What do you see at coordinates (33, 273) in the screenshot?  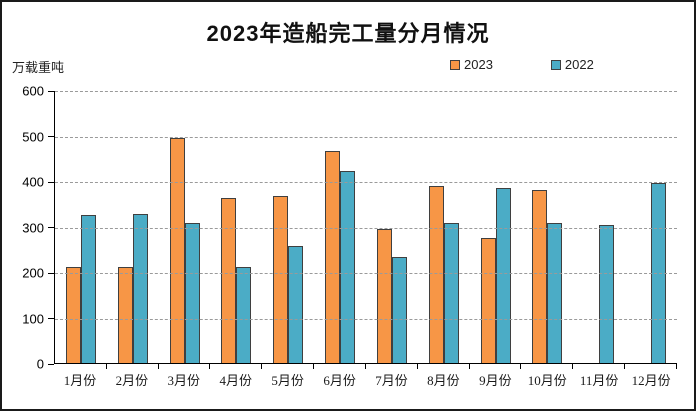 I see `y-tick-label: 200` at bounding box center [33, 273].